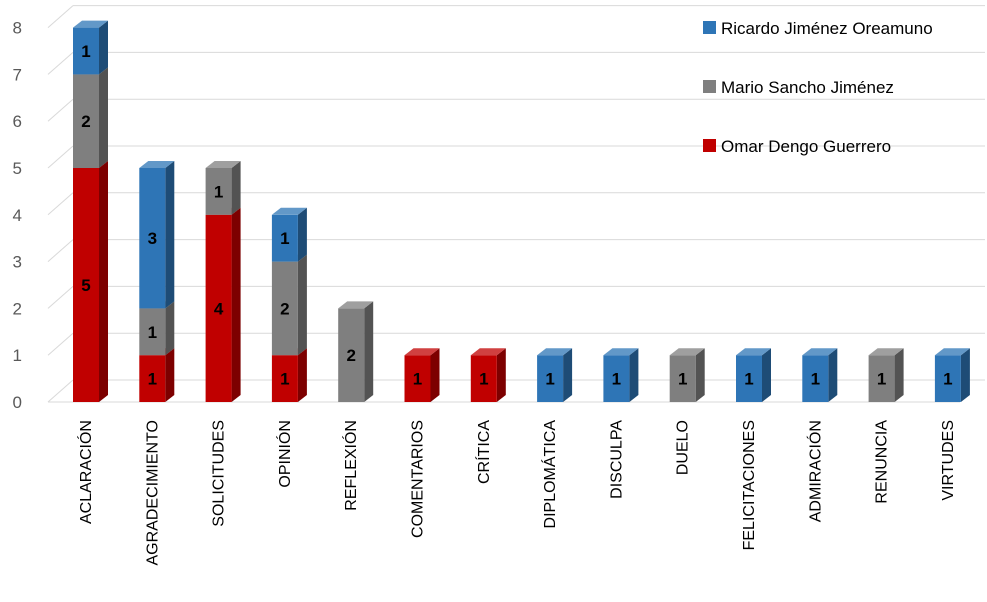 Image resolution: width=987 pixels, height=602 pixels. Describe the element at coordinates (827, 28) in the screenshot. I see `legend-label: Ricardo Jiménez Oreamuno` at that location.